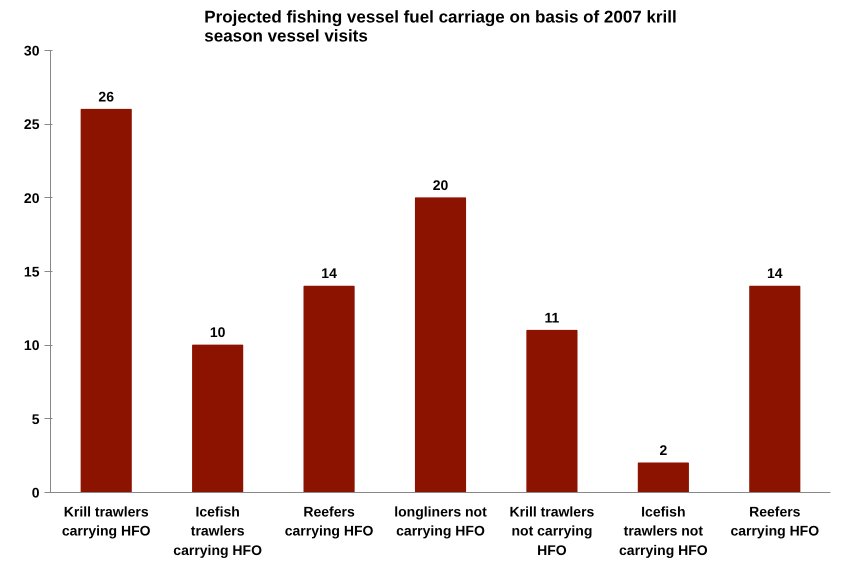  Describe the element at coordinates (440, 184) in the screenshot. I see `data-label: 20` at that location.